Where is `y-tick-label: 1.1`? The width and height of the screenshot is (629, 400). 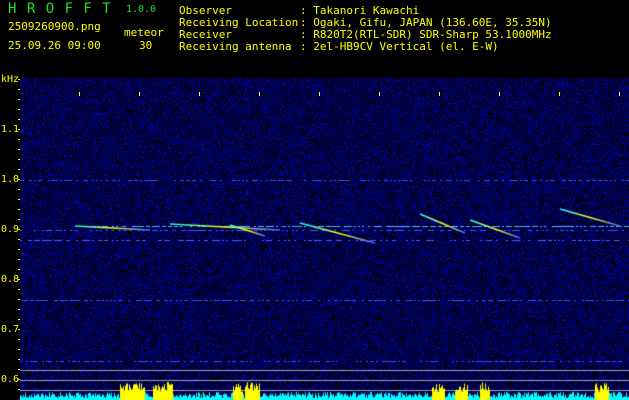 y-tick-label: 1.1 is located at coordinates (10, 129).